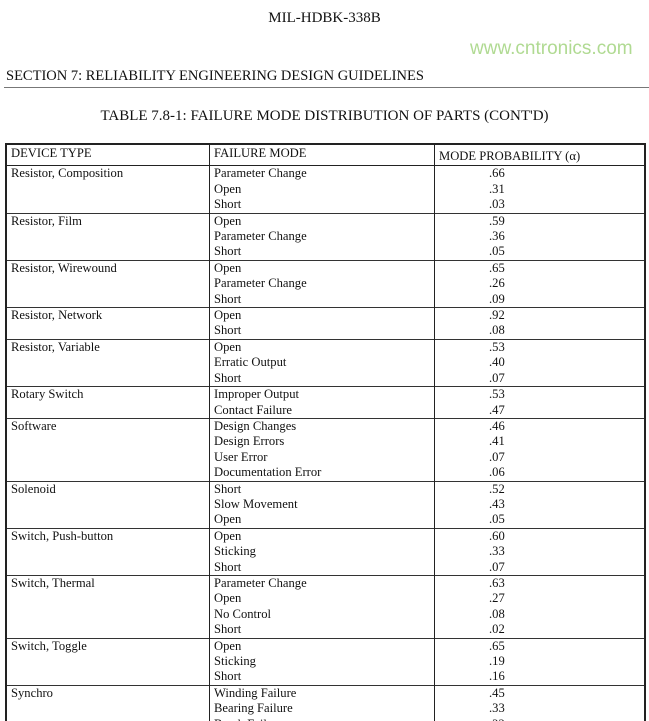  Describe the element at coordinates (540, 702) in the screenshot. I see `mode-probability-cell: .45.33.22` at that location.